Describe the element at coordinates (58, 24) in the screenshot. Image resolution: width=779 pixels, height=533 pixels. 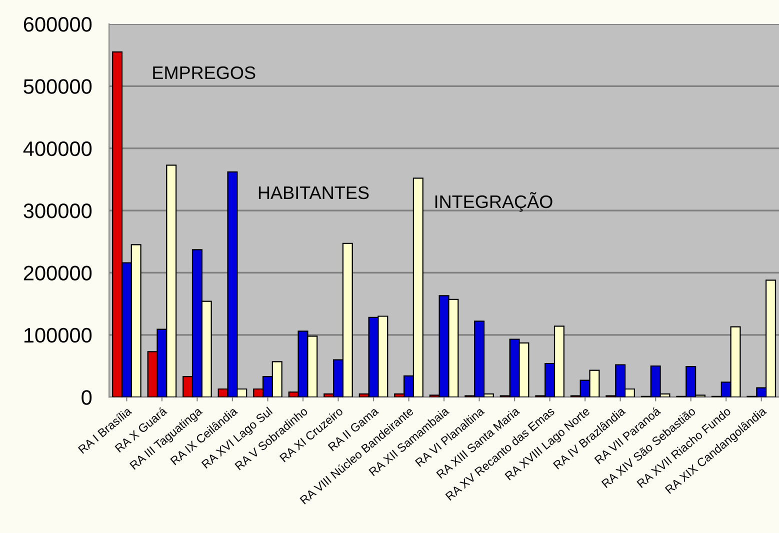
I see `y-tick-label: 600000` at that location.